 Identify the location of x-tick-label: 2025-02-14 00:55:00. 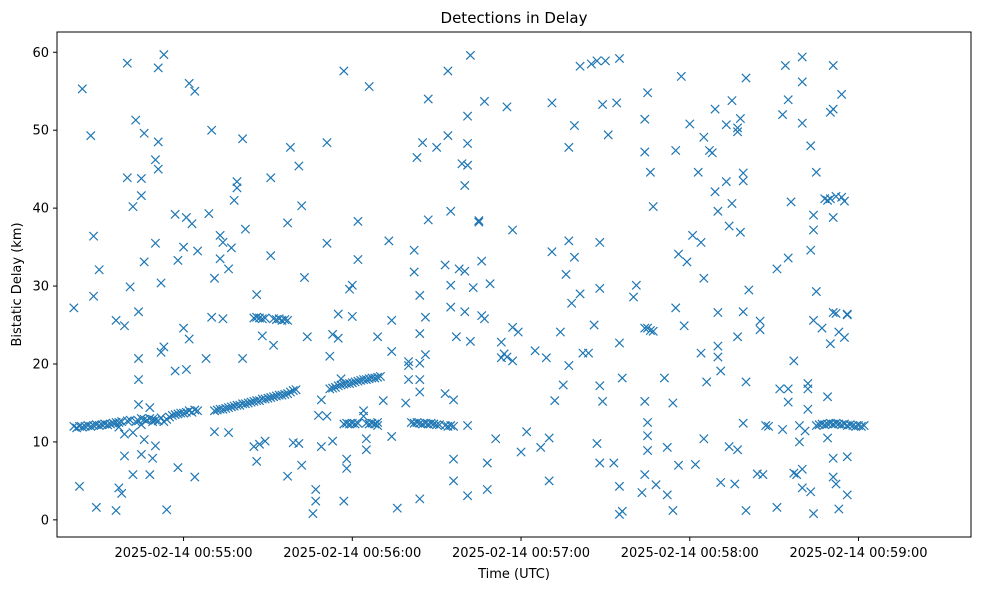
(184, 553).